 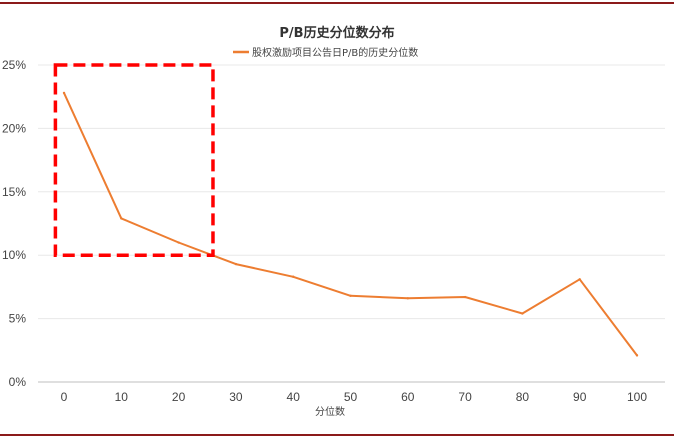 I want to click on y-tick-label: 10%, so click(x=14, y=255).